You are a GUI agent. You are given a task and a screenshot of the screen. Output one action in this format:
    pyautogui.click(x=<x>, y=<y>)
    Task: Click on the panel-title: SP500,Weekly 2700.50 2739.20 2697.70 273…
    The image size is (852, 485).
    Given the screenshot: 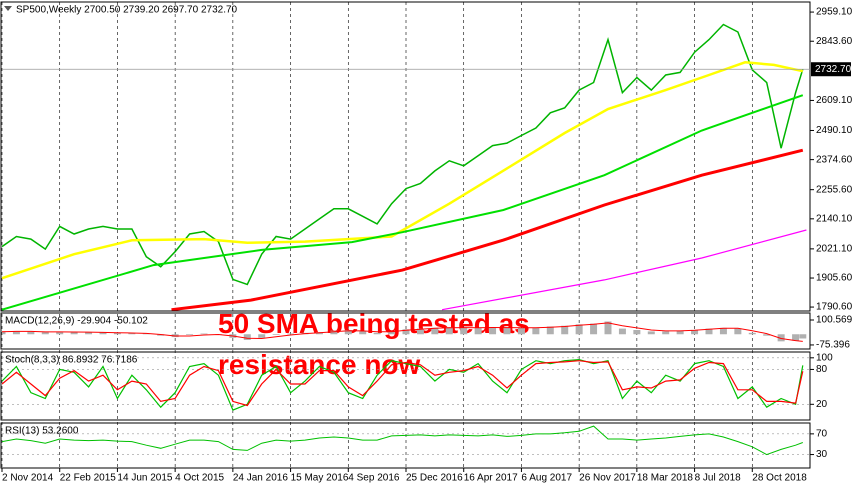 What is the action you would take?
    pyautogui.click(x=127, y=10)
    